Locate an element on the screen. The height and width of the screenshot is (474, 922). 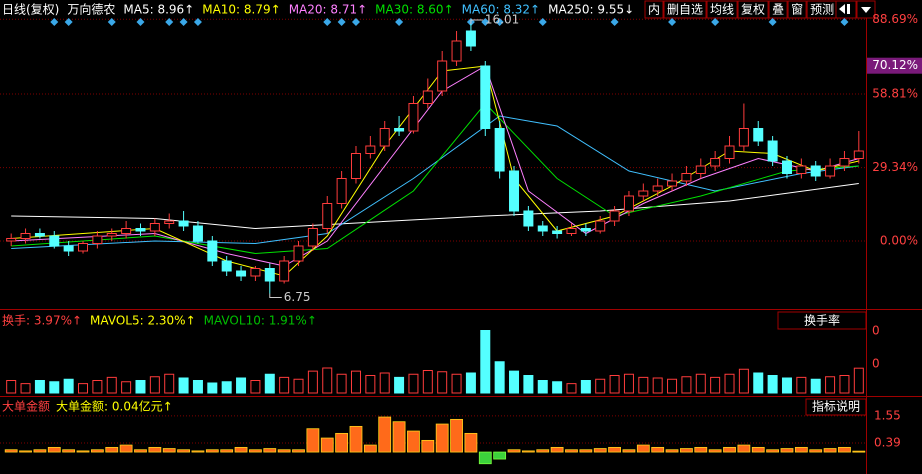
toolbar-label: 叠 is located at coordinates (778, 10).